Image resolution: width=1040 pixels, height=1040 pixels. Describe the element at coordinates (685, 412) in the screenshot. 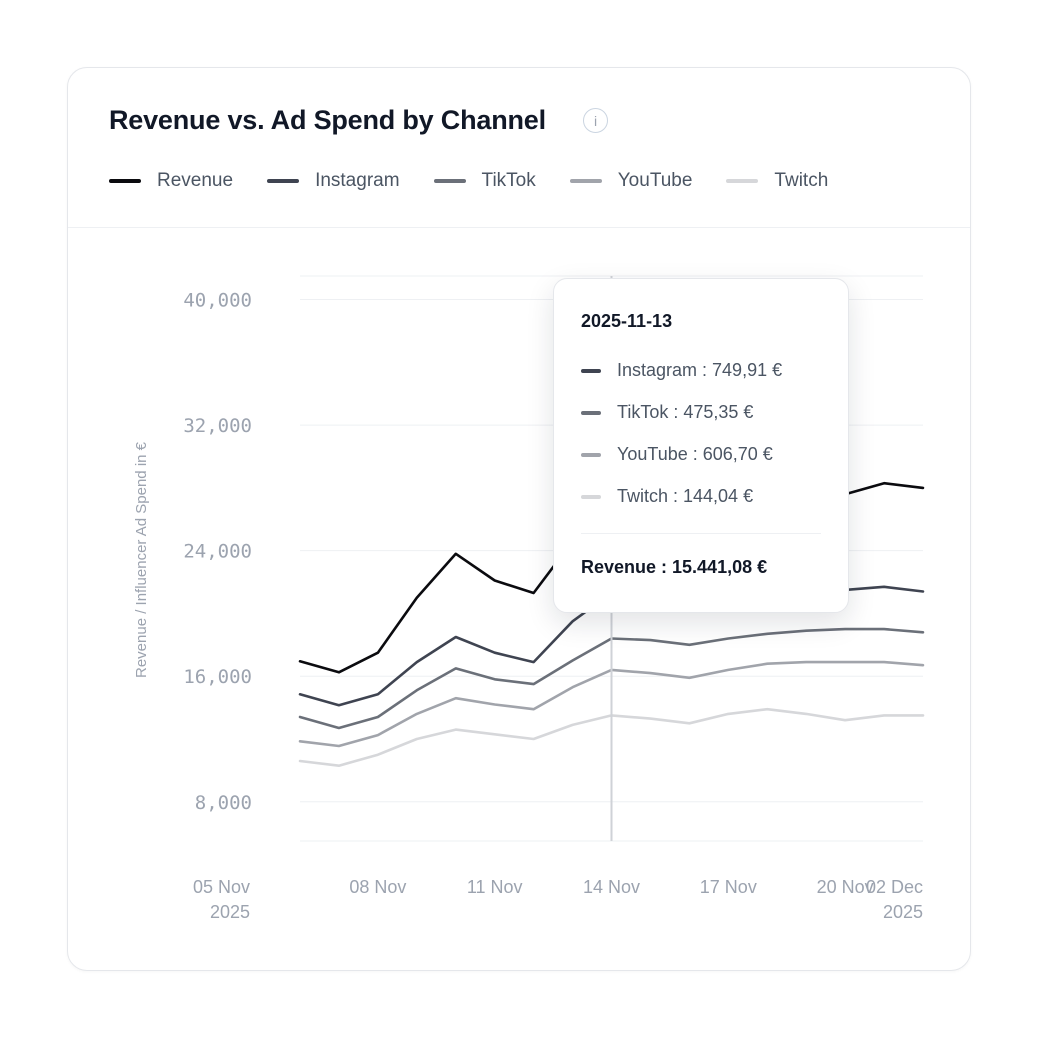

I see `tooltip-row-label: TikTok : 475,35 €` at that location.